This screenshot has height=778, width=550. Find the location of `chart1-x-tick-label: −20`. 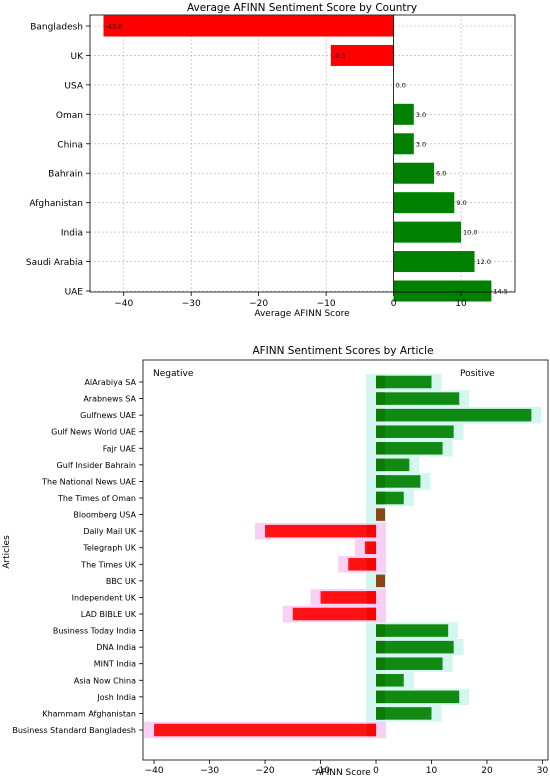

chart1-x-tick-label: −20 is located at coordinates (258, 304).